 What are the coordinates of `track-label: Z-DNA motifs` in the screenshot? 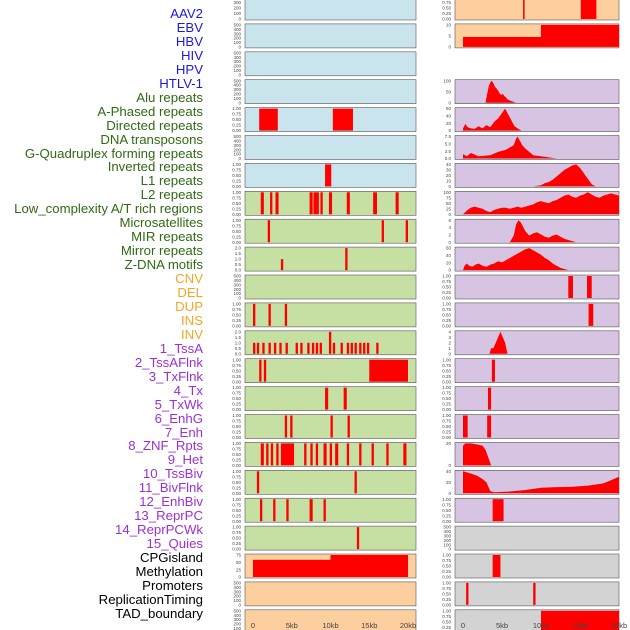 It's located at (163, 265).